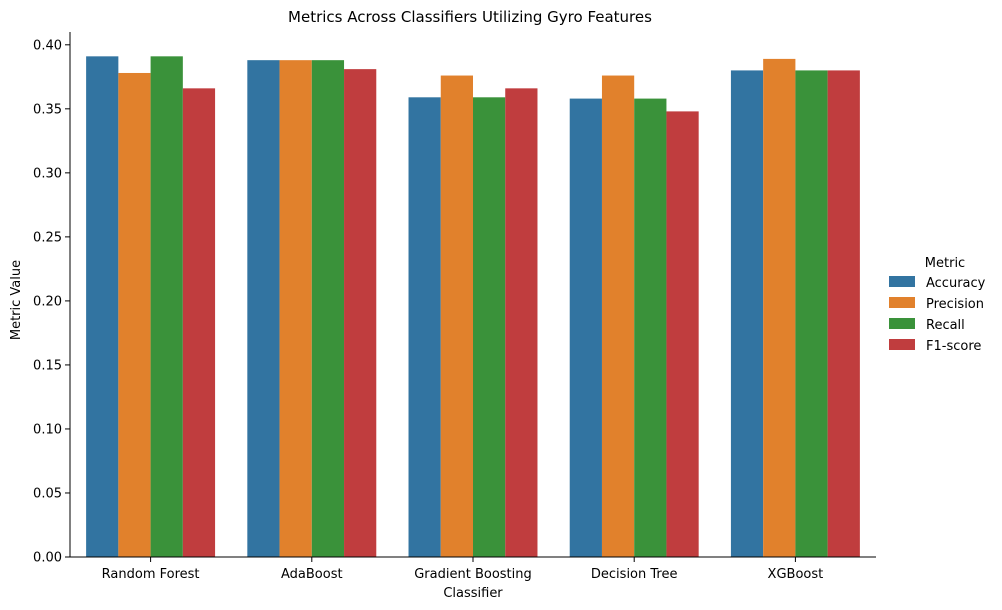  Describe the element at coordinates (47, 109) in the screenshot. I see `y-tick-label: 0.35` at that location.